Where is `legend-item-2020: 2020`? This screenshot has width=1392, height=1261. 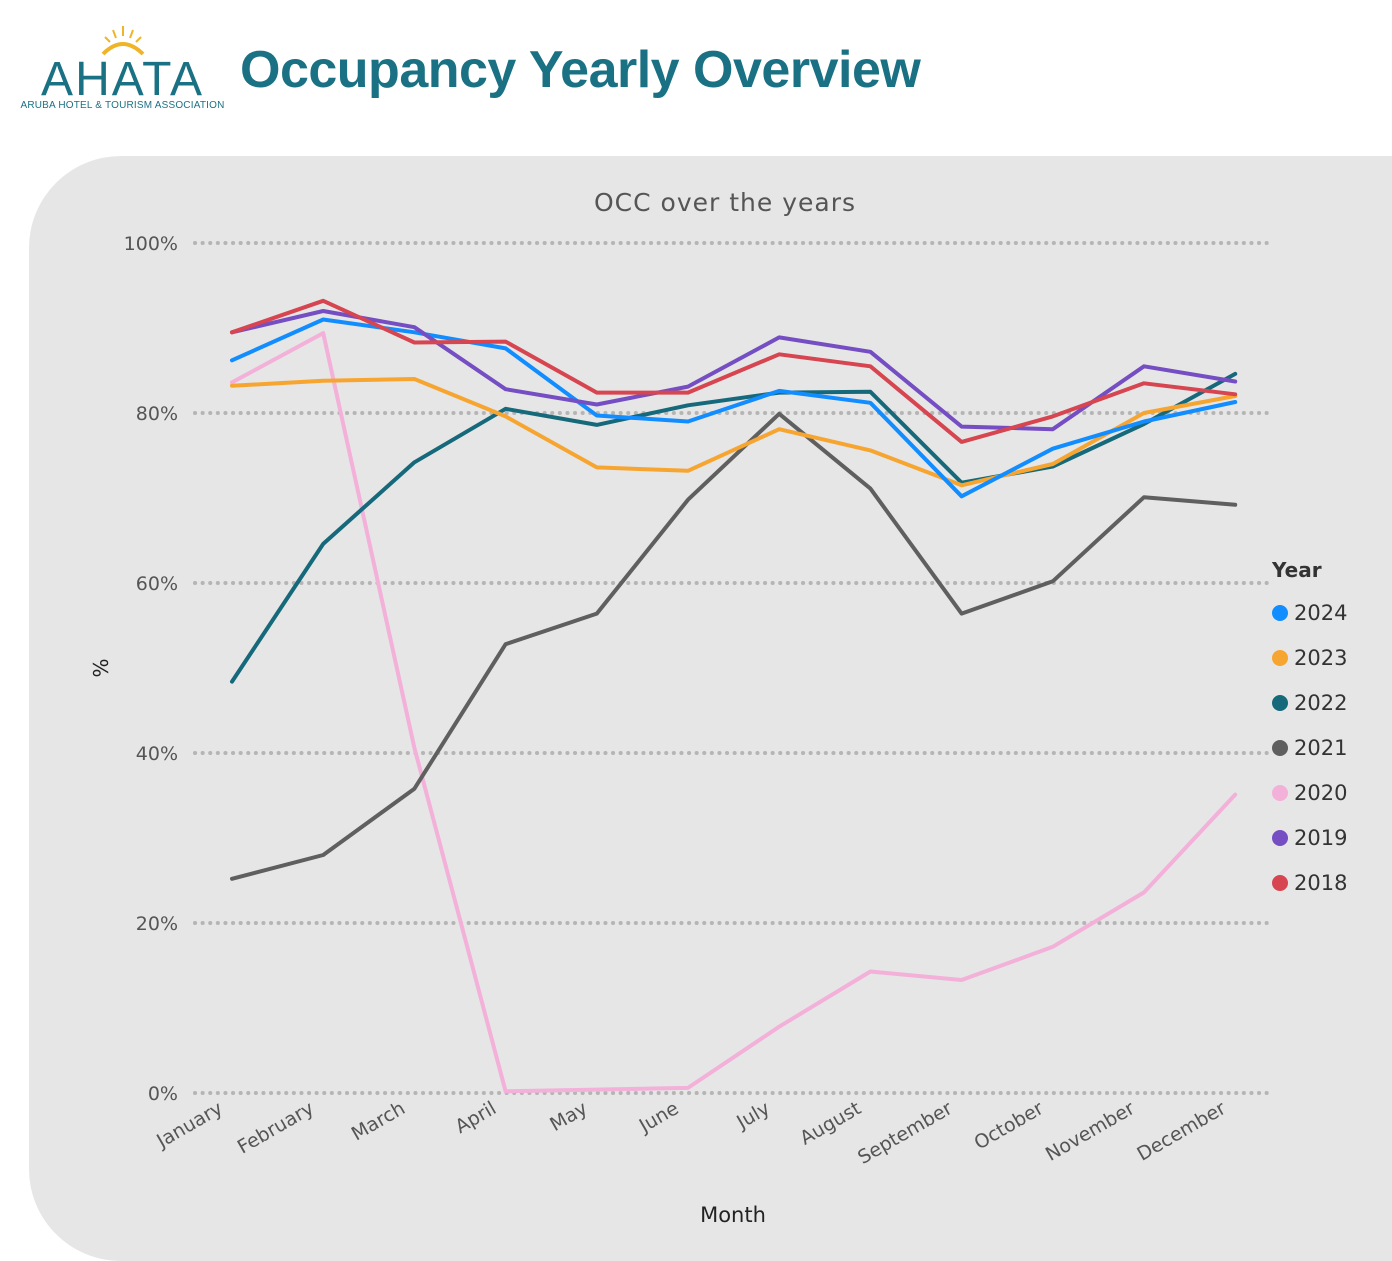 legend-item-2020: 2020 is located at coordinates (1327, 792).